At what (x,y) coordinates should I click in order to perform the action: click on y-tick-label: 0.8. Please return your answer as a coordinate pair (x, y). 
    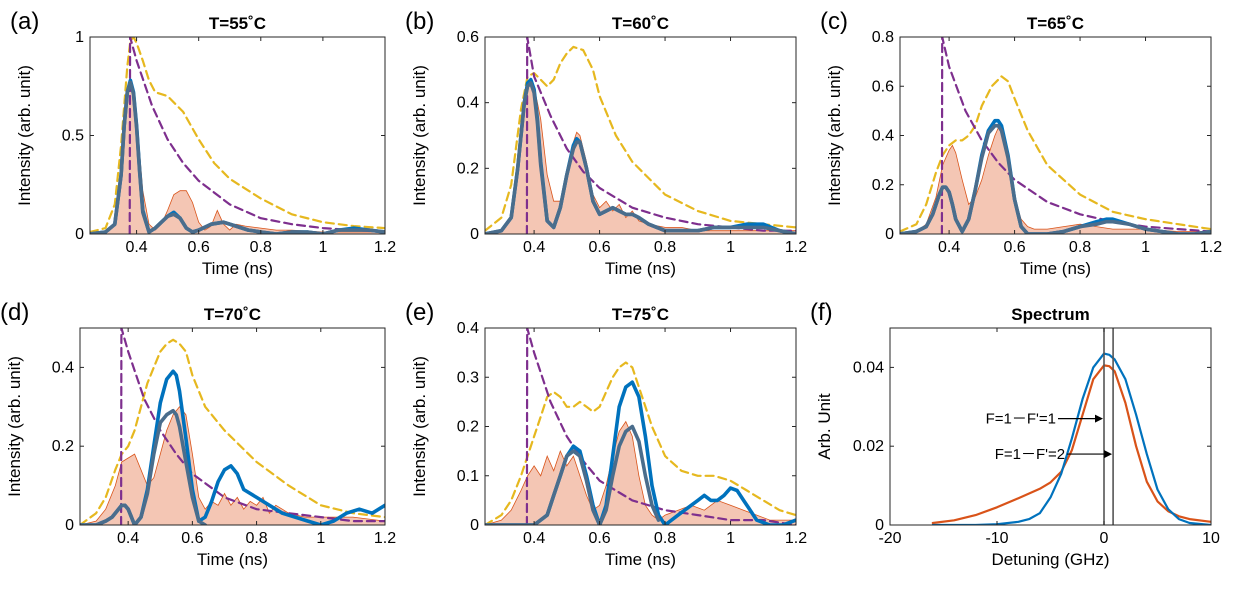
    Looking at the image, I should click on (883, 37).